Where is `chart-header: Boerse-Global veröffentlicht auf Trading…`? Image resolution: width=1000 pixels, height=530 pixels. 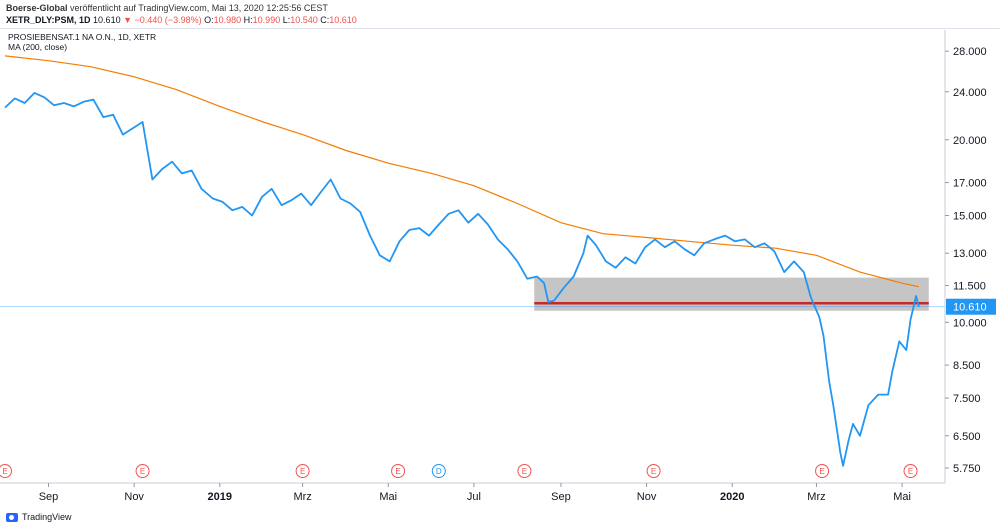 chart-header: Boerse-Global veröffentlicht auf Trading… is located at coordinates (500, 14).